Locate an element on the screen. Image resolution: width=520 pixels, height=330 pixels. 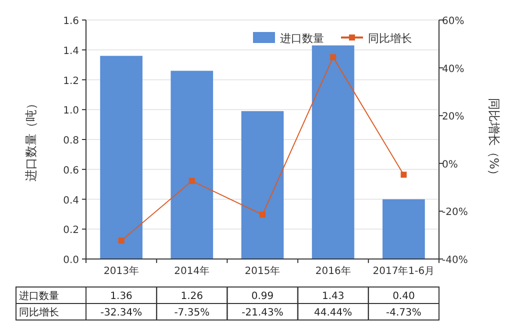
data-label: -7.35% is located at coordinates (192, 313).